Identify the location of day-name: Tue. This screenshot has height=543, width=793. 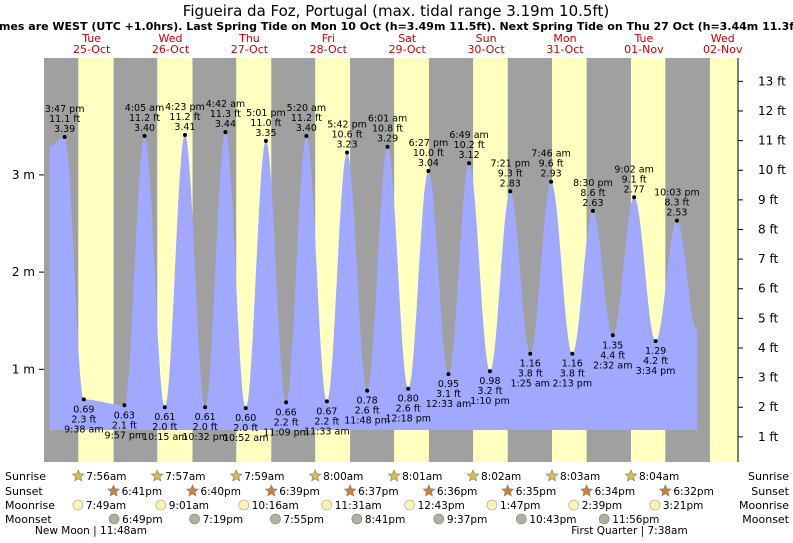
(643, 38).